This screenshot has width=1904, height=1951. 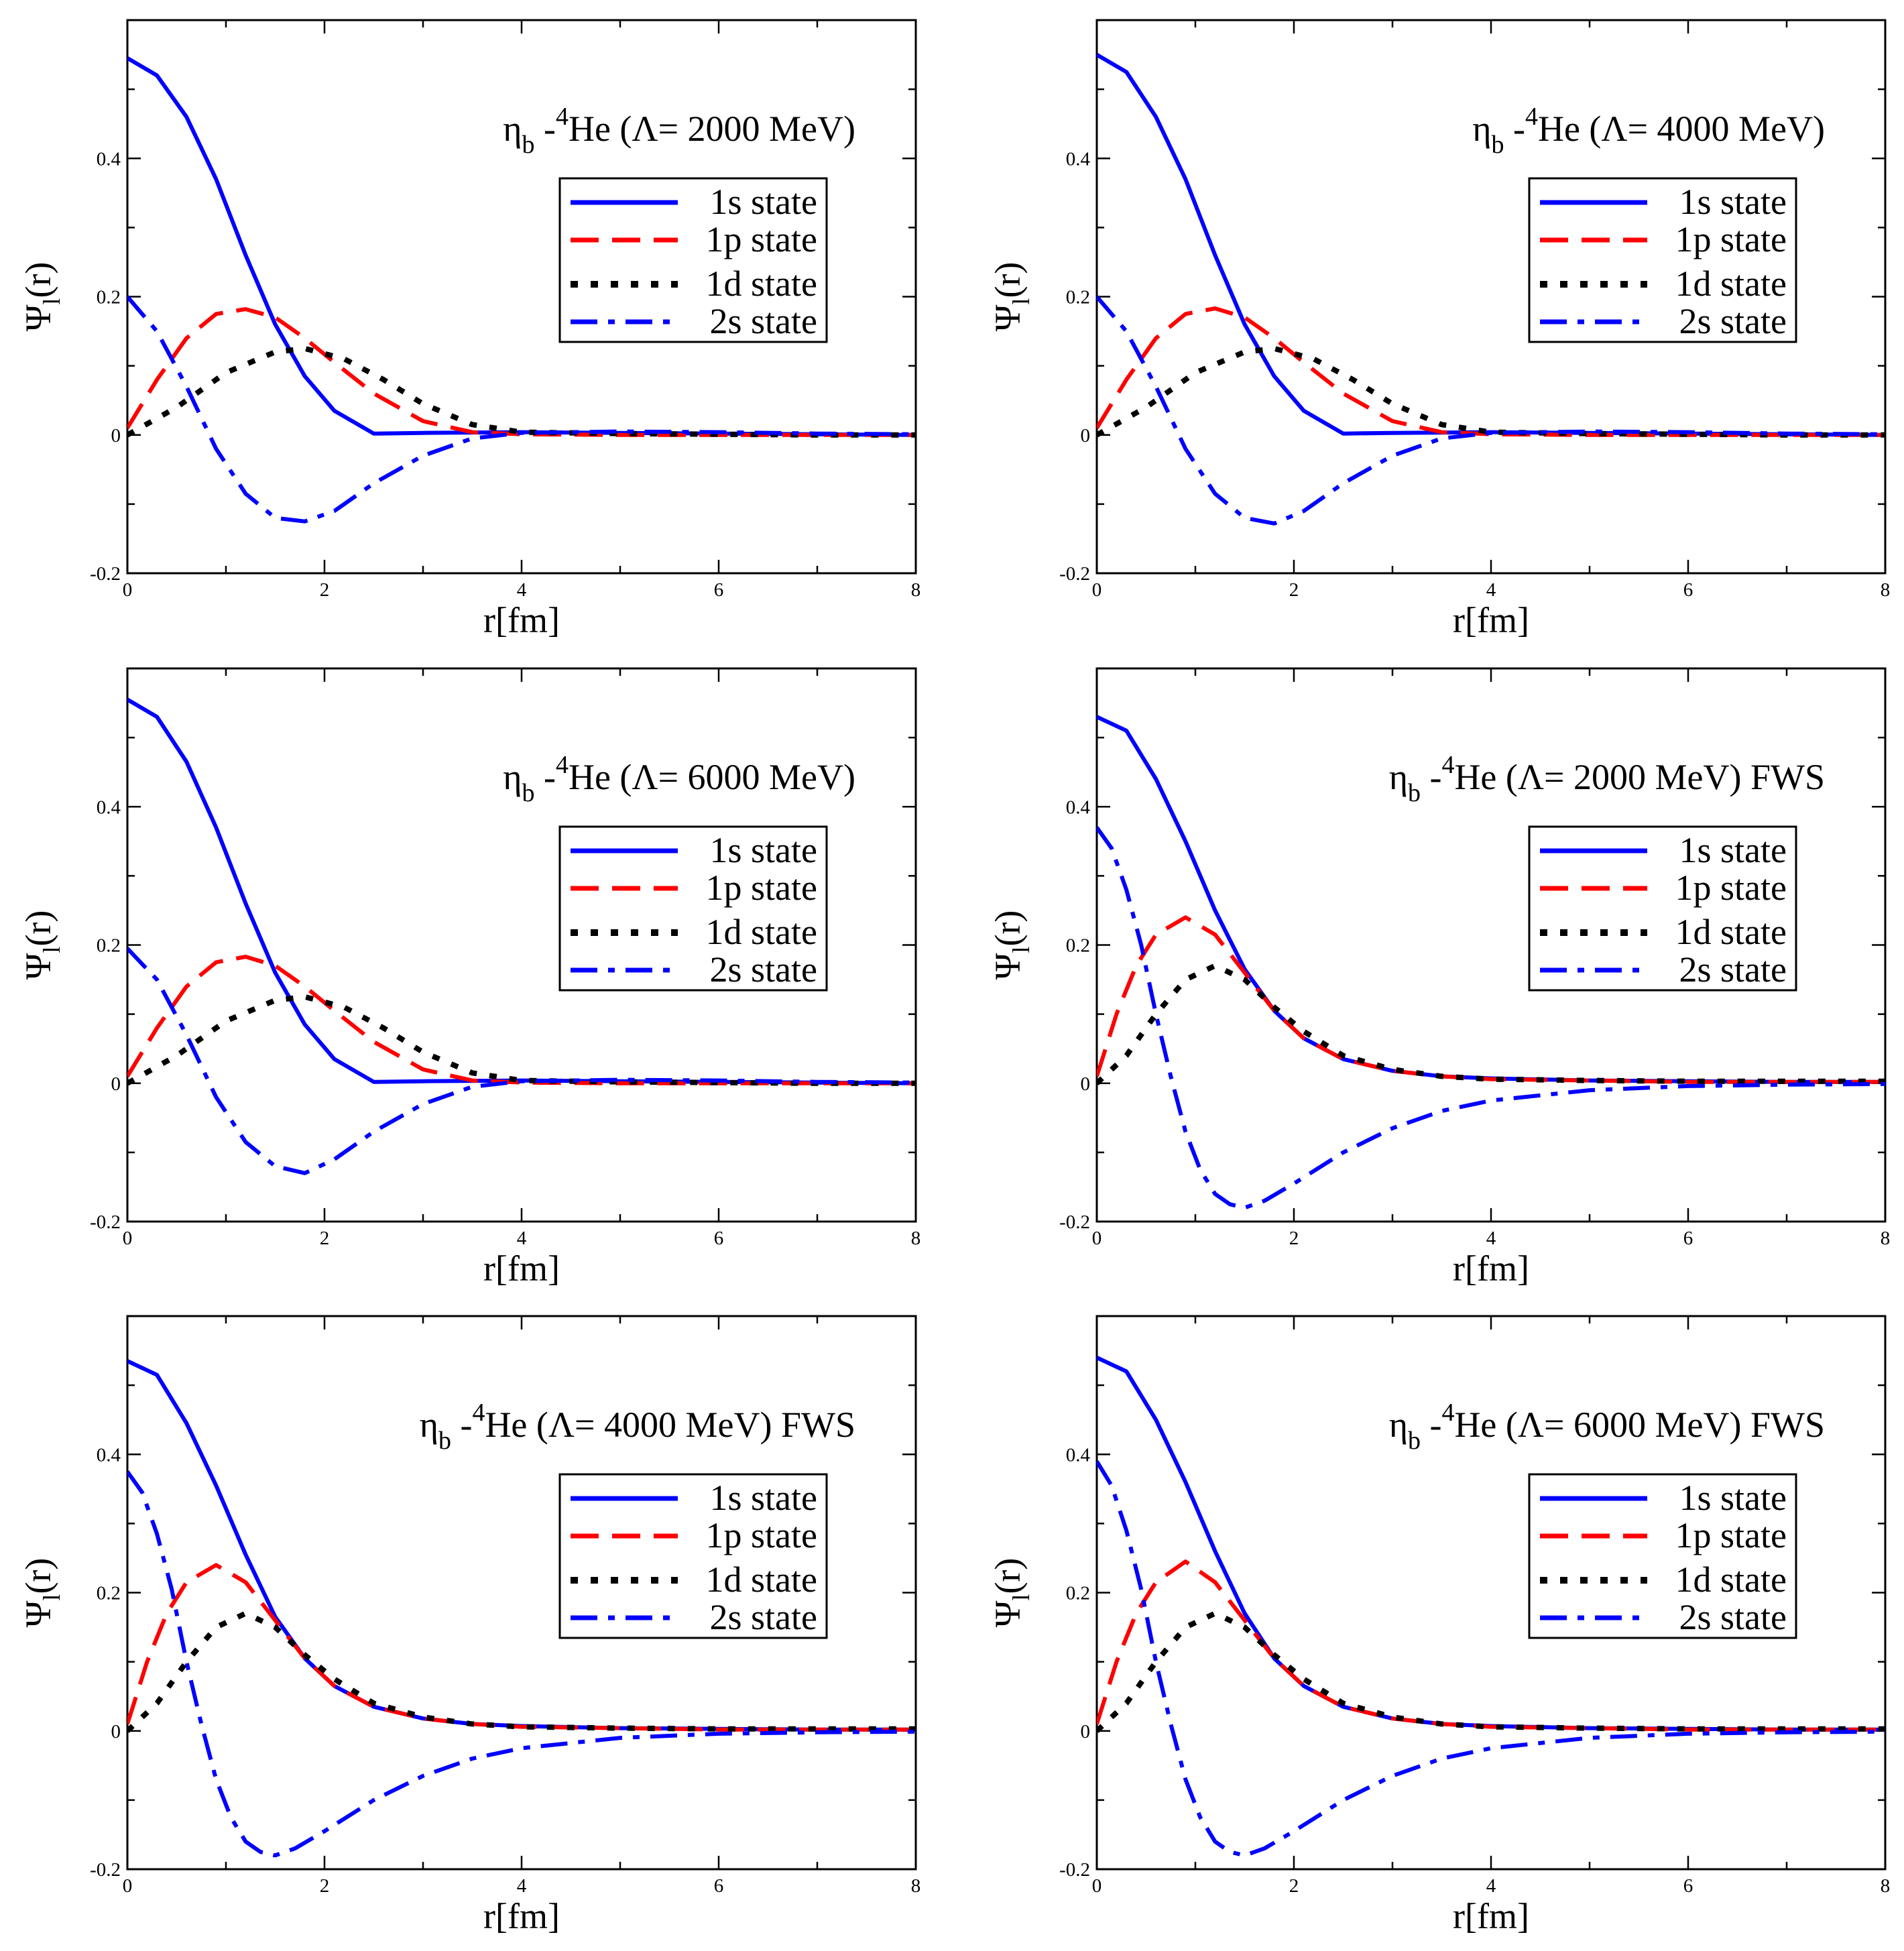 I want to click on series-line-1p-state, so click(x=521, y=1020).